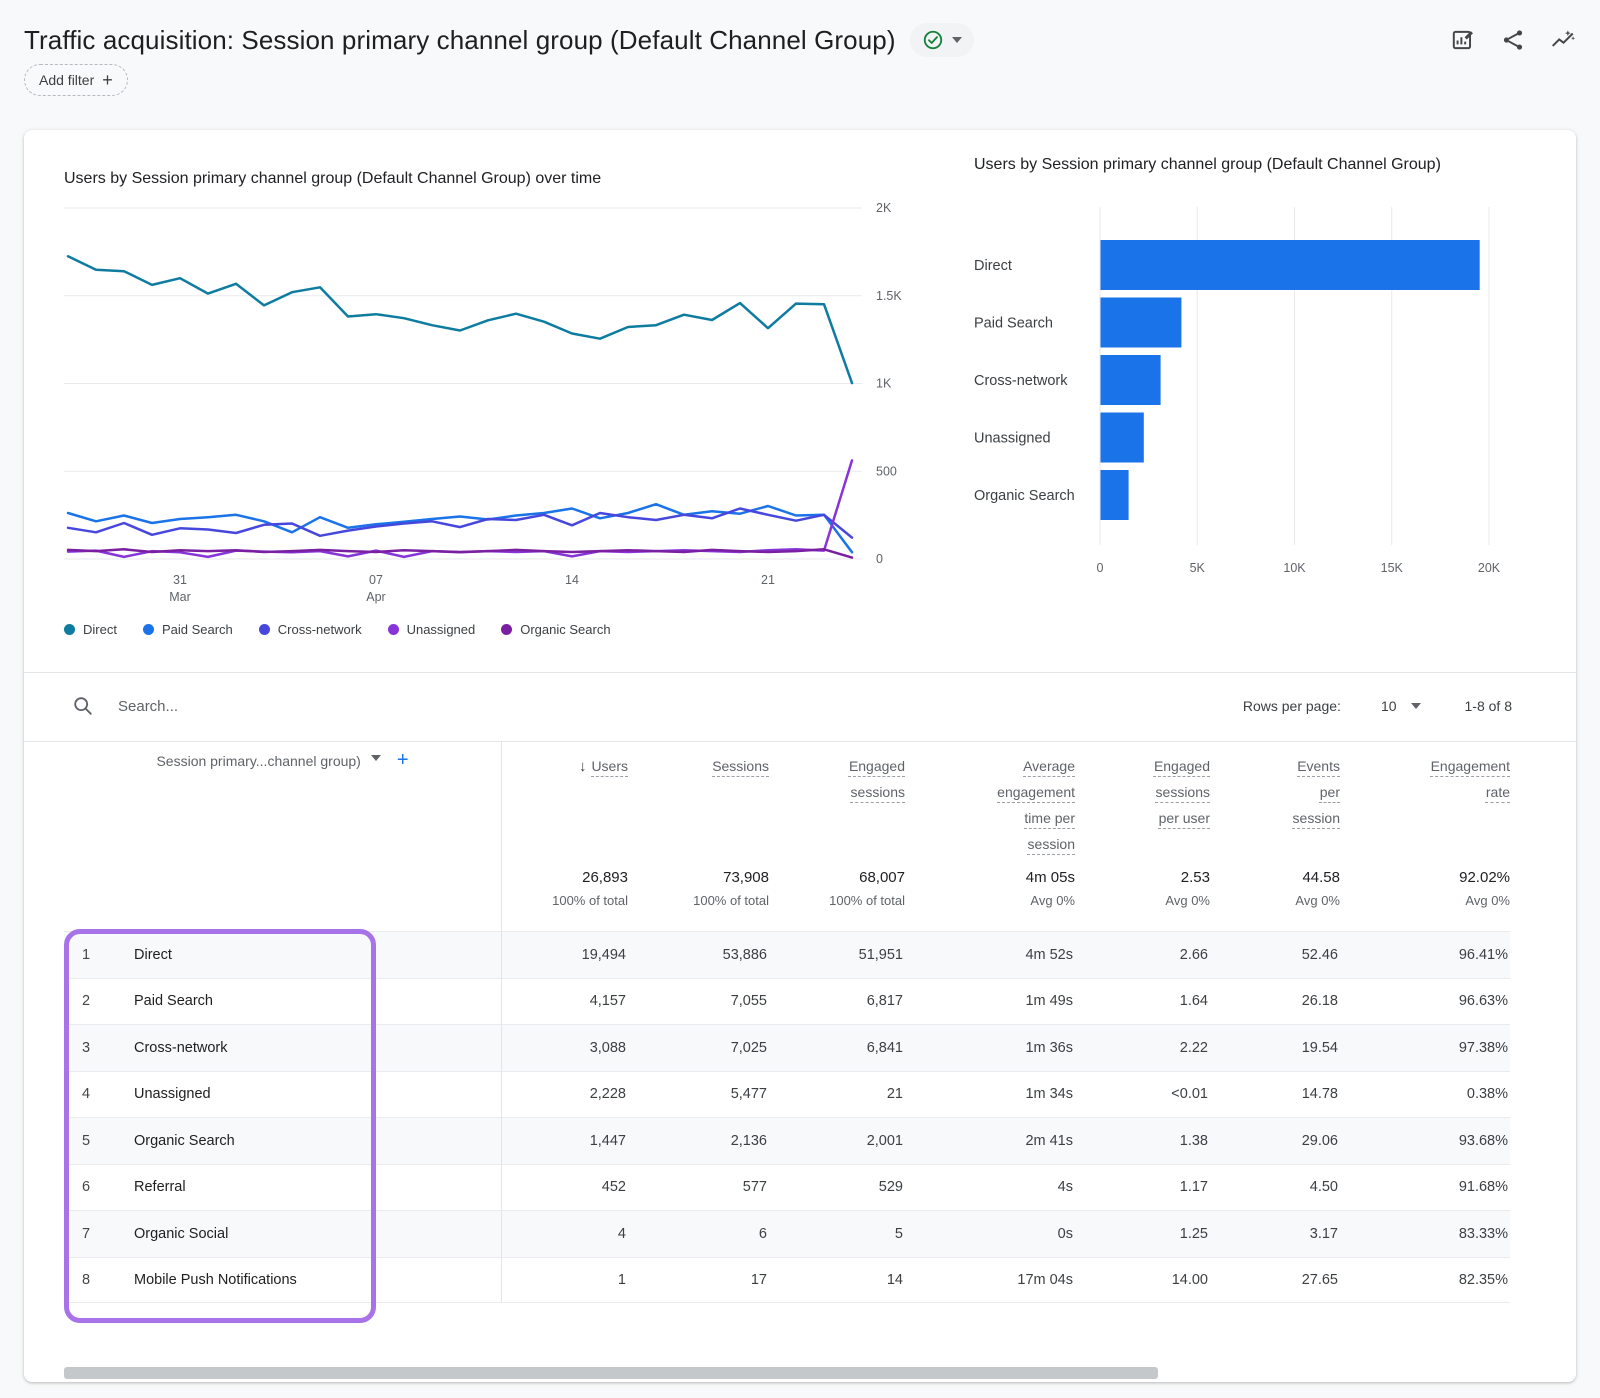  What do you see at coordinates (1195, 877) in the screenshot?
I see `total-value: 2.53` at bounding box center [1195, 877].